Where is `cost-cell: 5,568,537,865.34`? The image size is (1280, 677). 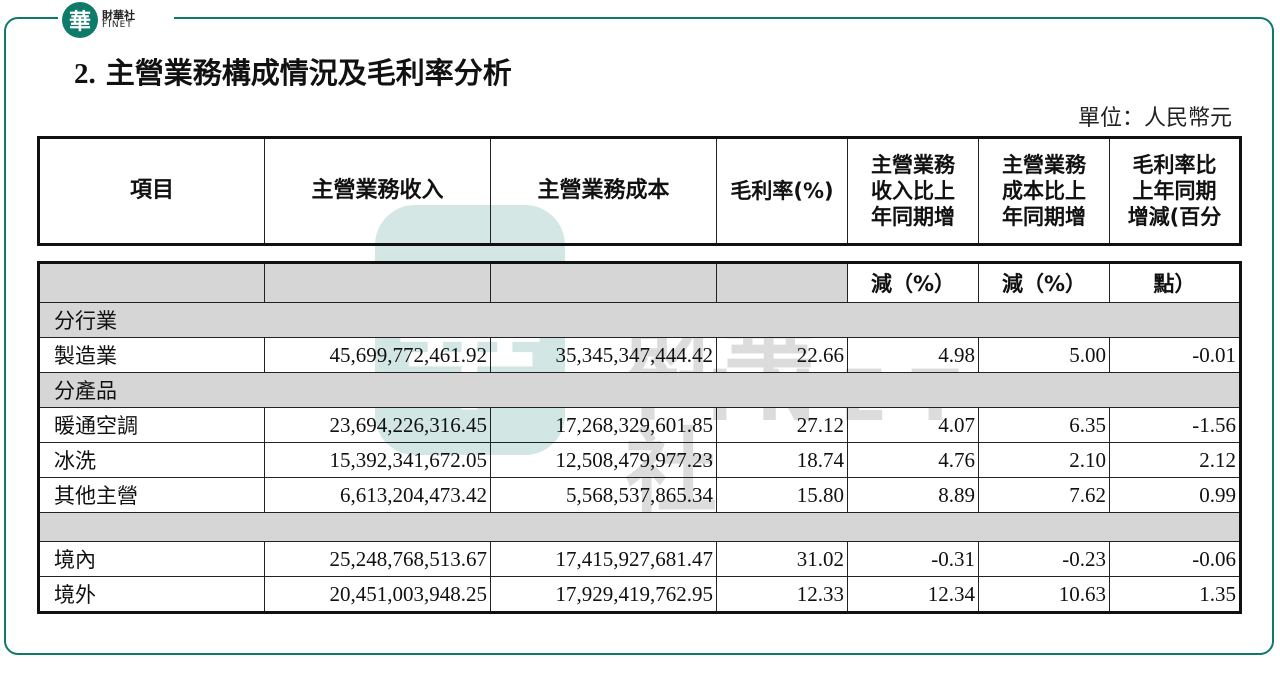
cost-cell: 5,568,537,865.34 is located at coordinates (603, 495).